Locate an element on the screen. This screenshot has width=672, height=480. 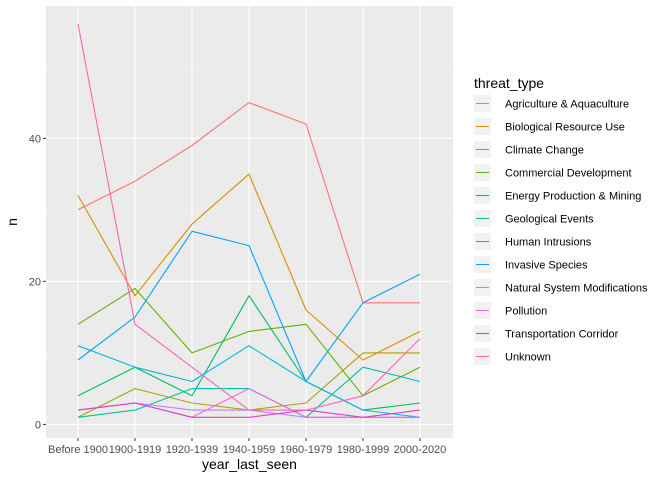
x-tick-label: 1900-1919 is located at coordinates (135, 450).